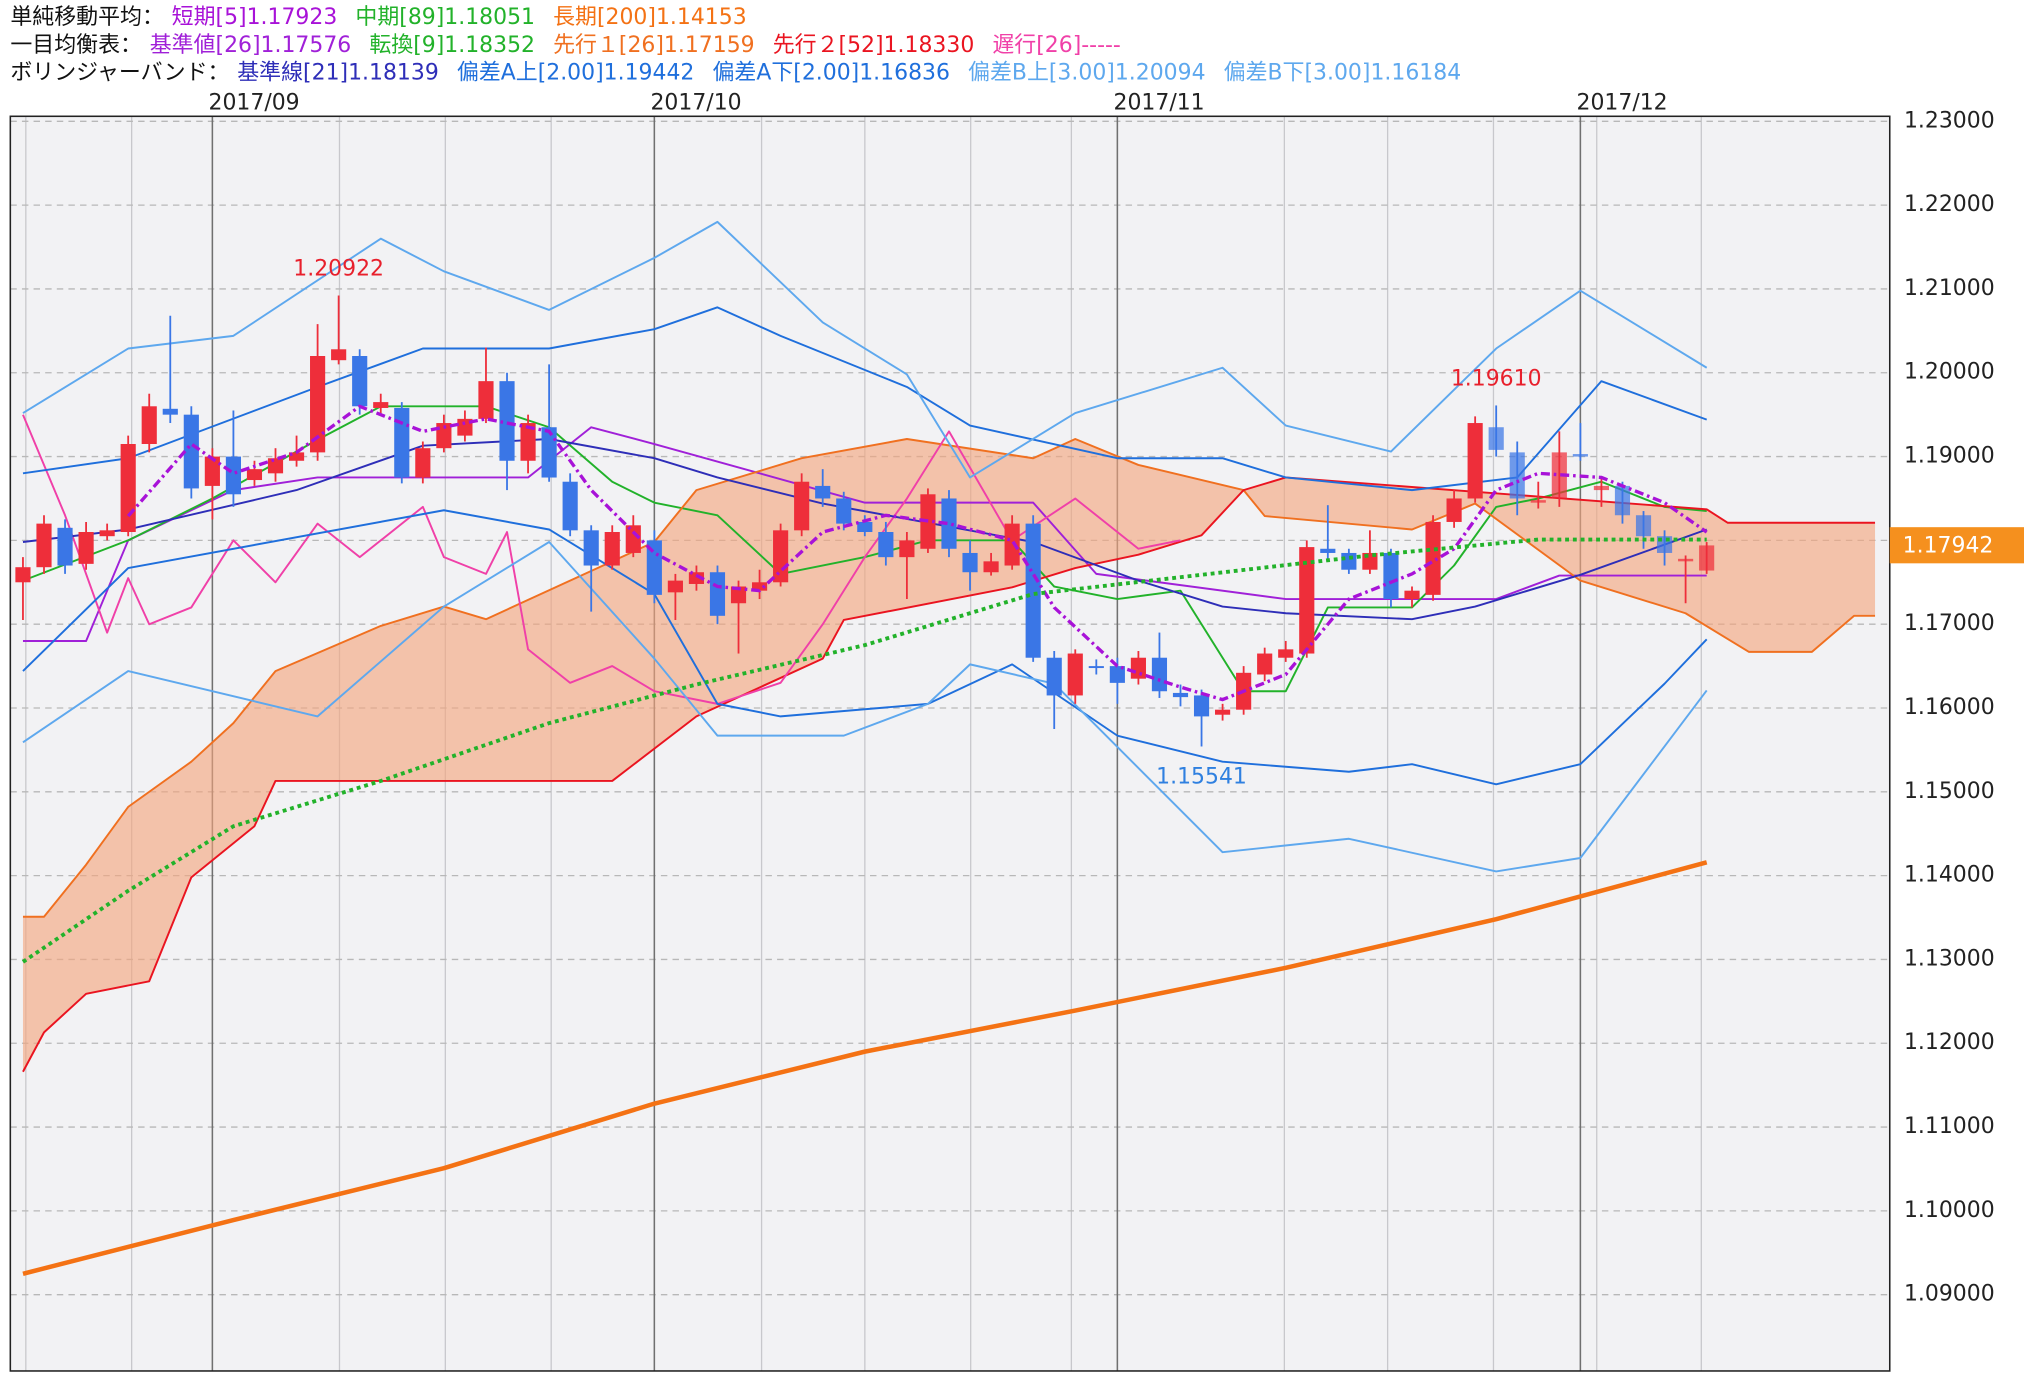 Image resolution: width=2024 pixels, height=1384 pixels. Describe the element at coordinates (654, 45) in the screenshot. I see `legend-entry: 先行１[26]1.17159` at that location.